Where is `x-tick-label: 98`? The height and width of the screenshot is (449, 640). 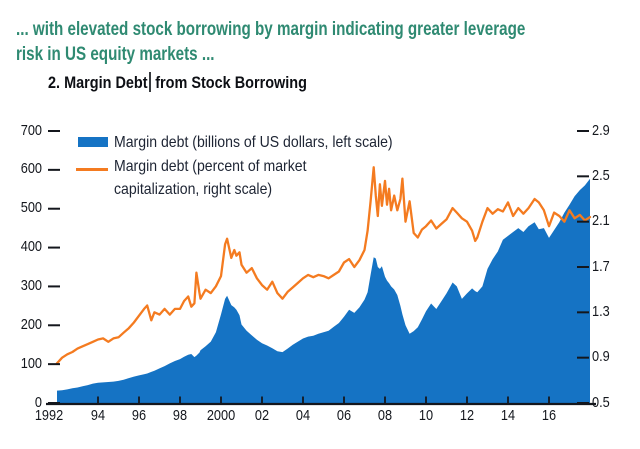
x-tick-label: 98 is located at coordinates (180, 415).